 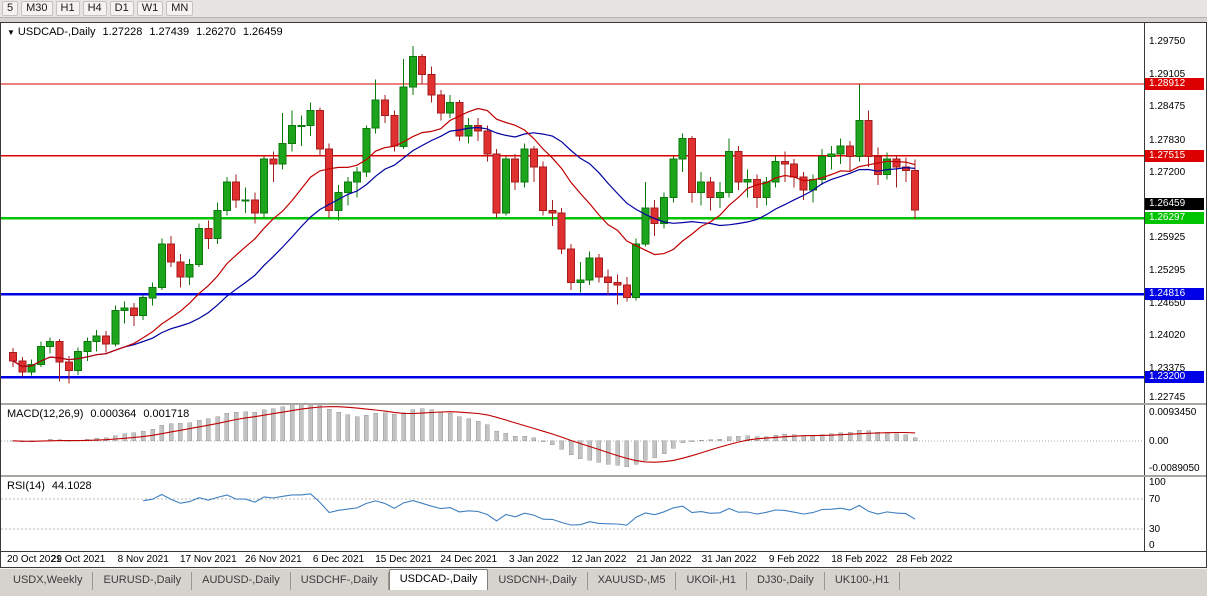 I want to click on timeframe-button-h4: H4, so click(x=94, y=8).